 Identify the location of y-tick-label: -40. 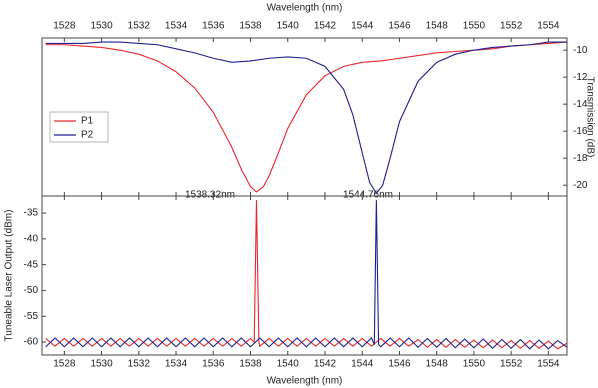
(31, 238).